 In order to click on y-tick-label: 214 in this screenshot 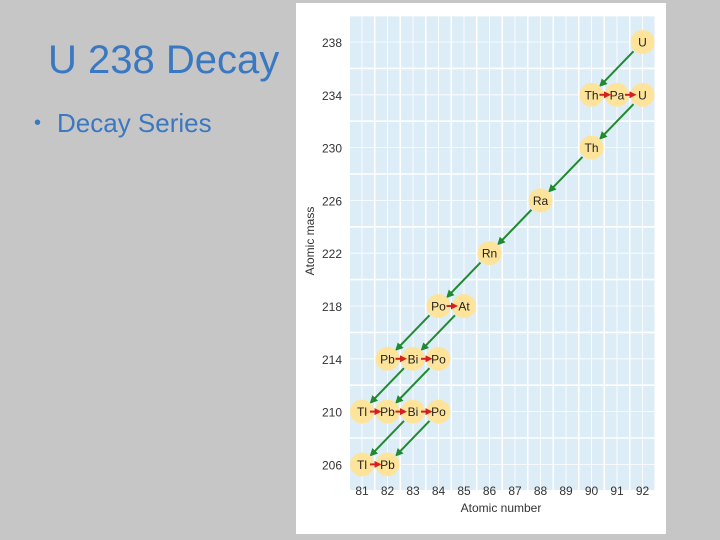, I will do `click(332, 360)`.